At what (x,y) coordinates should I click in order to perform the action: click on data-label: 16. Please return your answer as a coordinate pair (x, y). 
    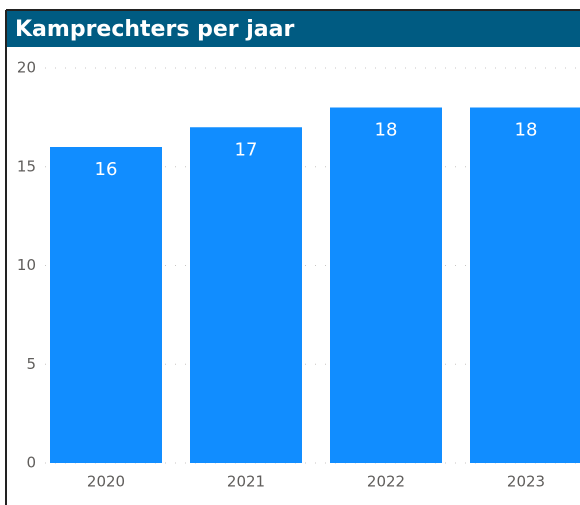
    Looking at the image, I should click on (106, 169).